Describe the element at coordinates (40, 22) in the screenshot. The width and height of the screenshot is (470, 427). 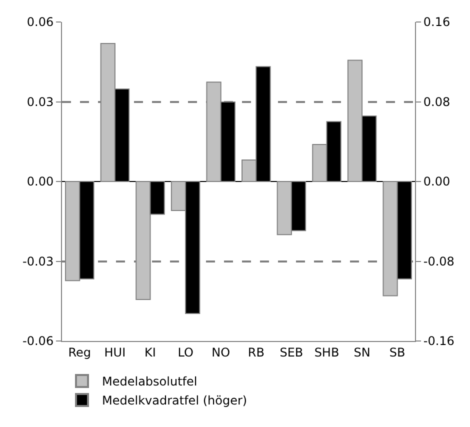
I see `y-tick-label: 0.06` at that location.